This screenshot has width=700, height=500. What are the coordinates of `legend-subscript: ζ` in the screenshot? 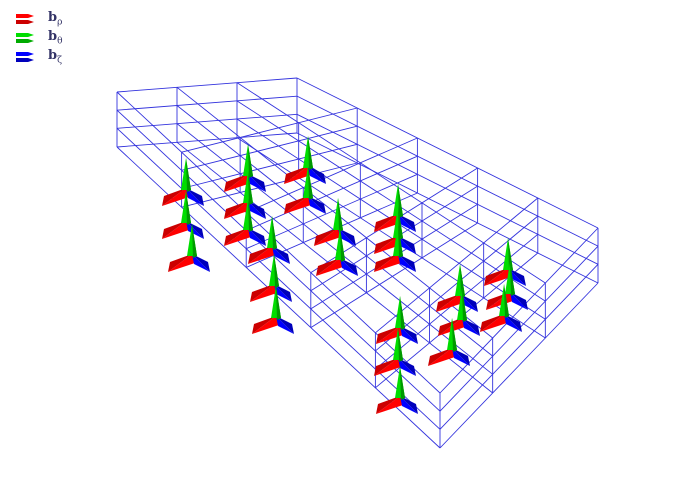 It's located at (59, 60).